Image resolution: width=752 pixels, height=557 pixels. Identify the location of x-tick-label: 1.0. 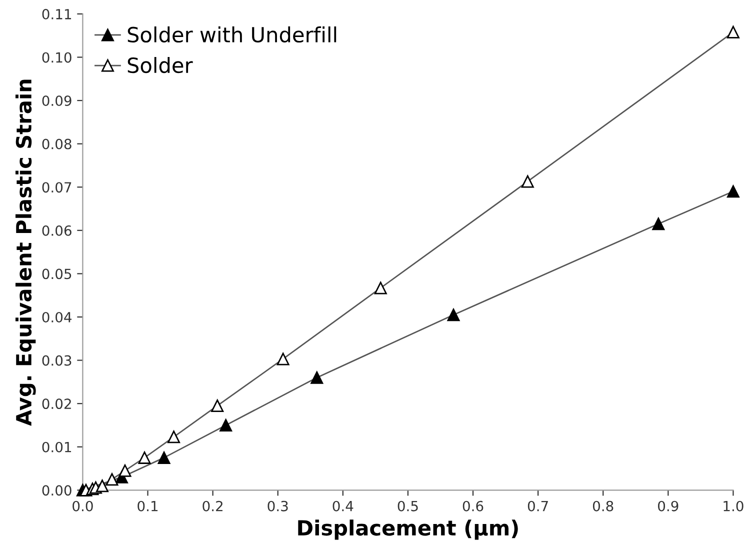
(734, 506).